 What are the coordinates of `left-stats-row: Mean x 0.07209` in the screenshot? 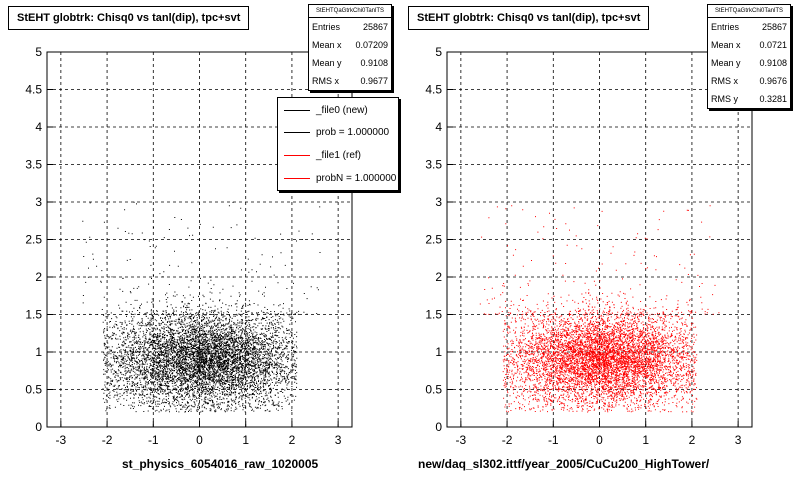 It's located at (350, 45).